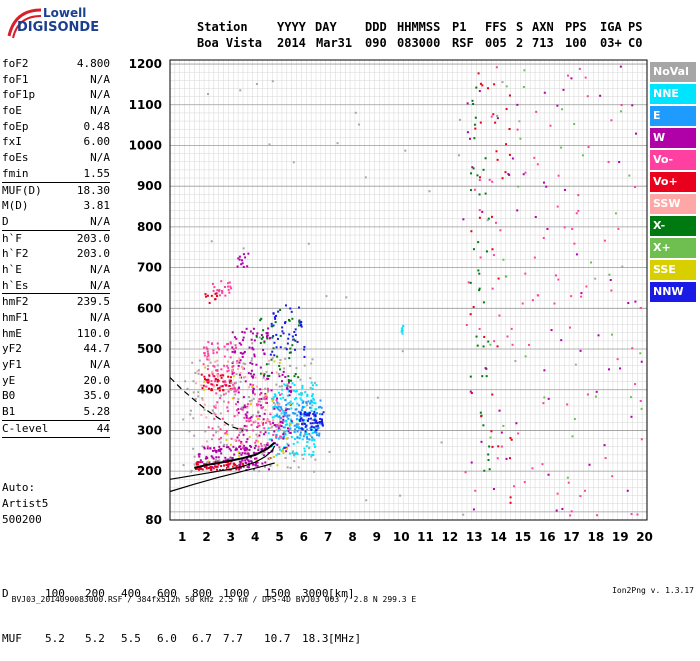 The width and height of the screenshot is (700, 661). I want to click on x-tick-label: 5, so click(279, 537).